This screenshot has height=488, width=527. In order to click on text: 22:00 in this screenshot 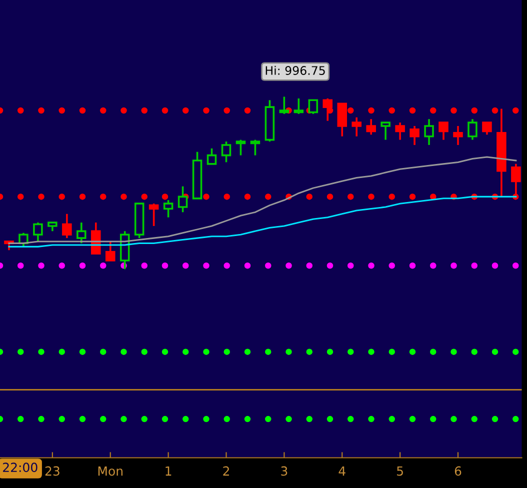, I will do `click(20, 467)`.